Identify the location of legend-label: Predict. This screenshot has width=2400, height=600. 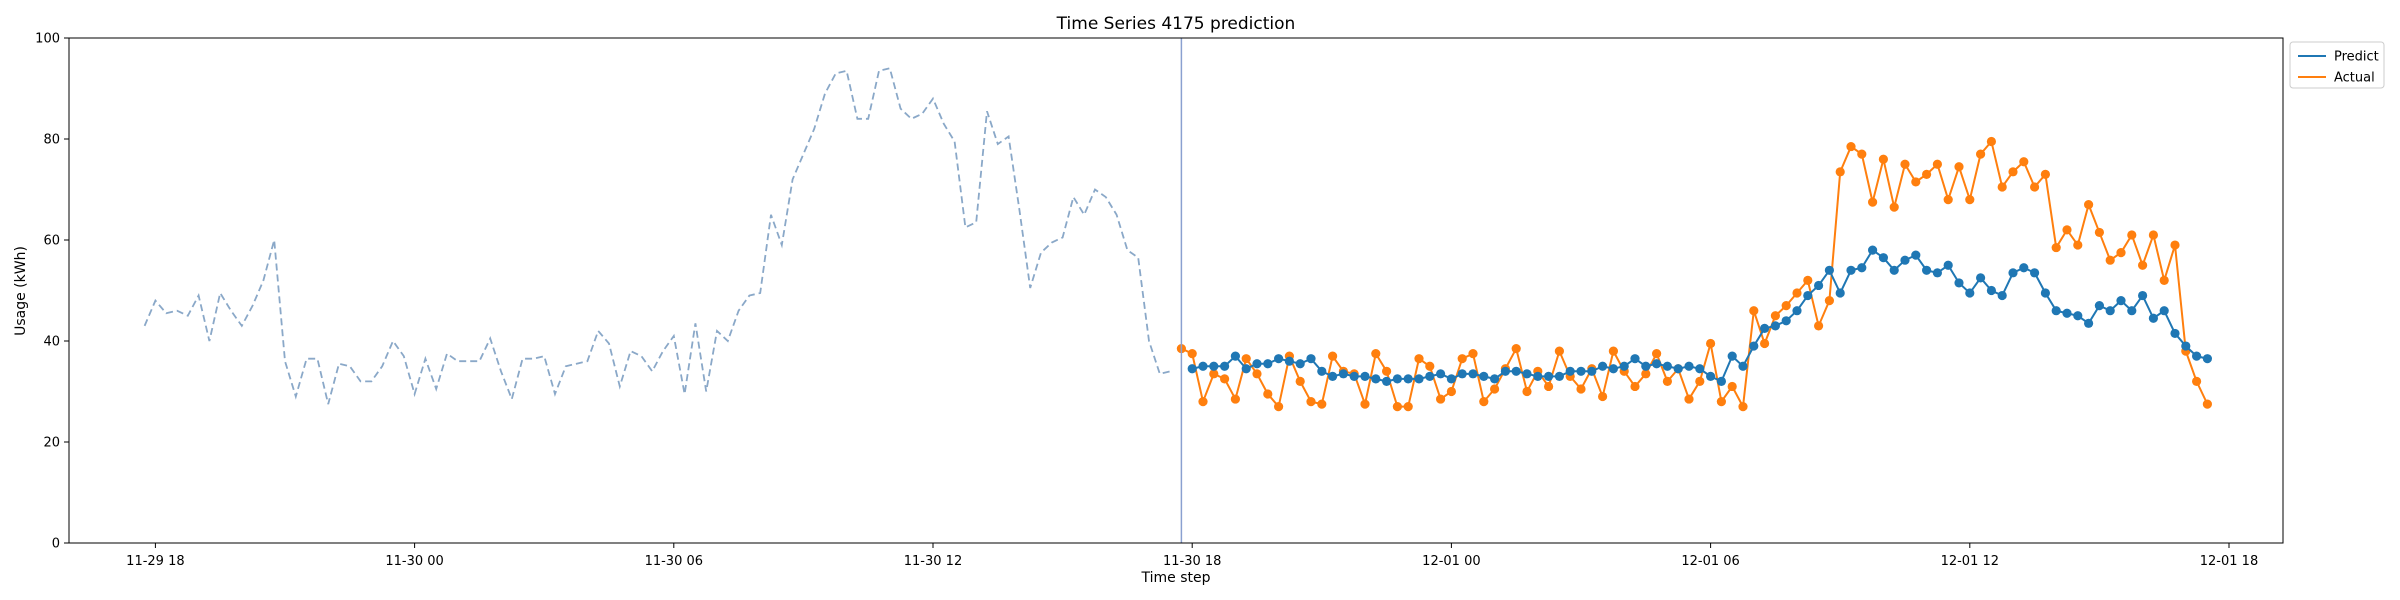
(2356, 57).